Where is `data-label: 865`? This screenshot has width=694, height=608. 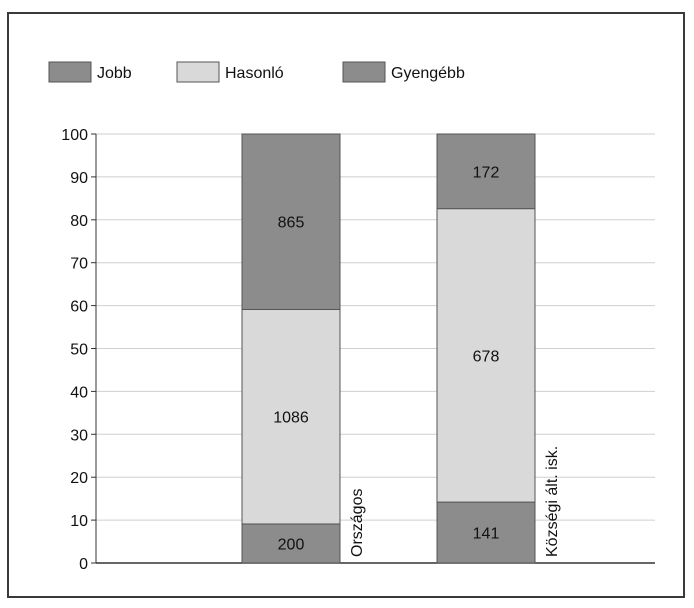 data-label: 865 is located at coordinates (291, 223).